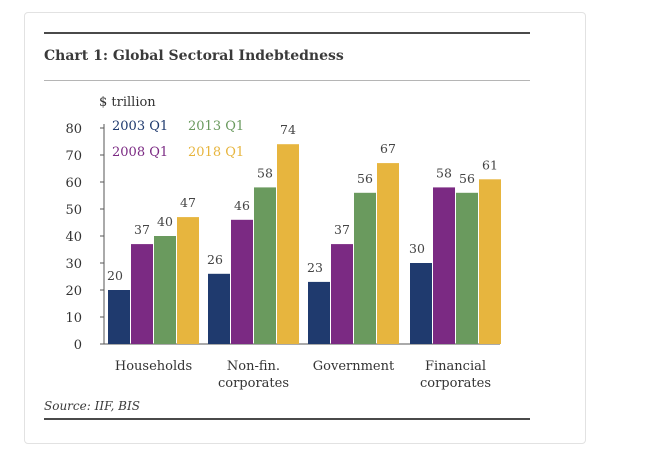 This screenshot has width=650, height=460. Describe the element at coordinates (73, 183) in the screenshot. I see `y-tick-label: 60` at that location.